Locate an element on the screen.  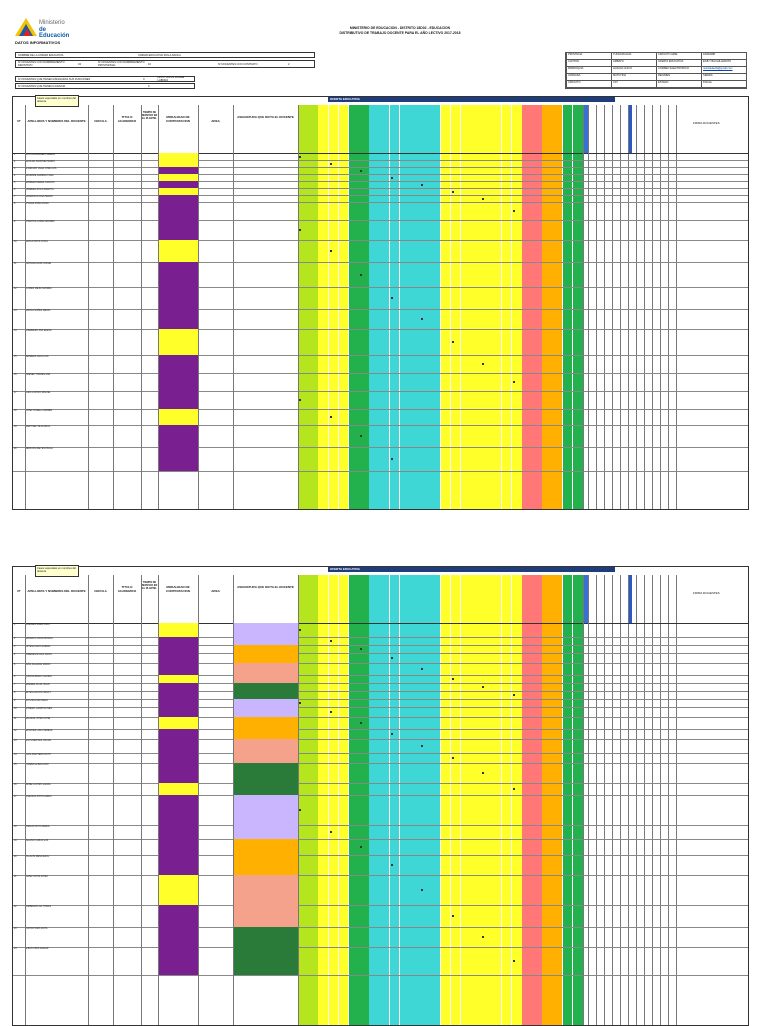
col-header-modality: MODALIDAD DE CONTRATACION is located at coordinates (178, 589).